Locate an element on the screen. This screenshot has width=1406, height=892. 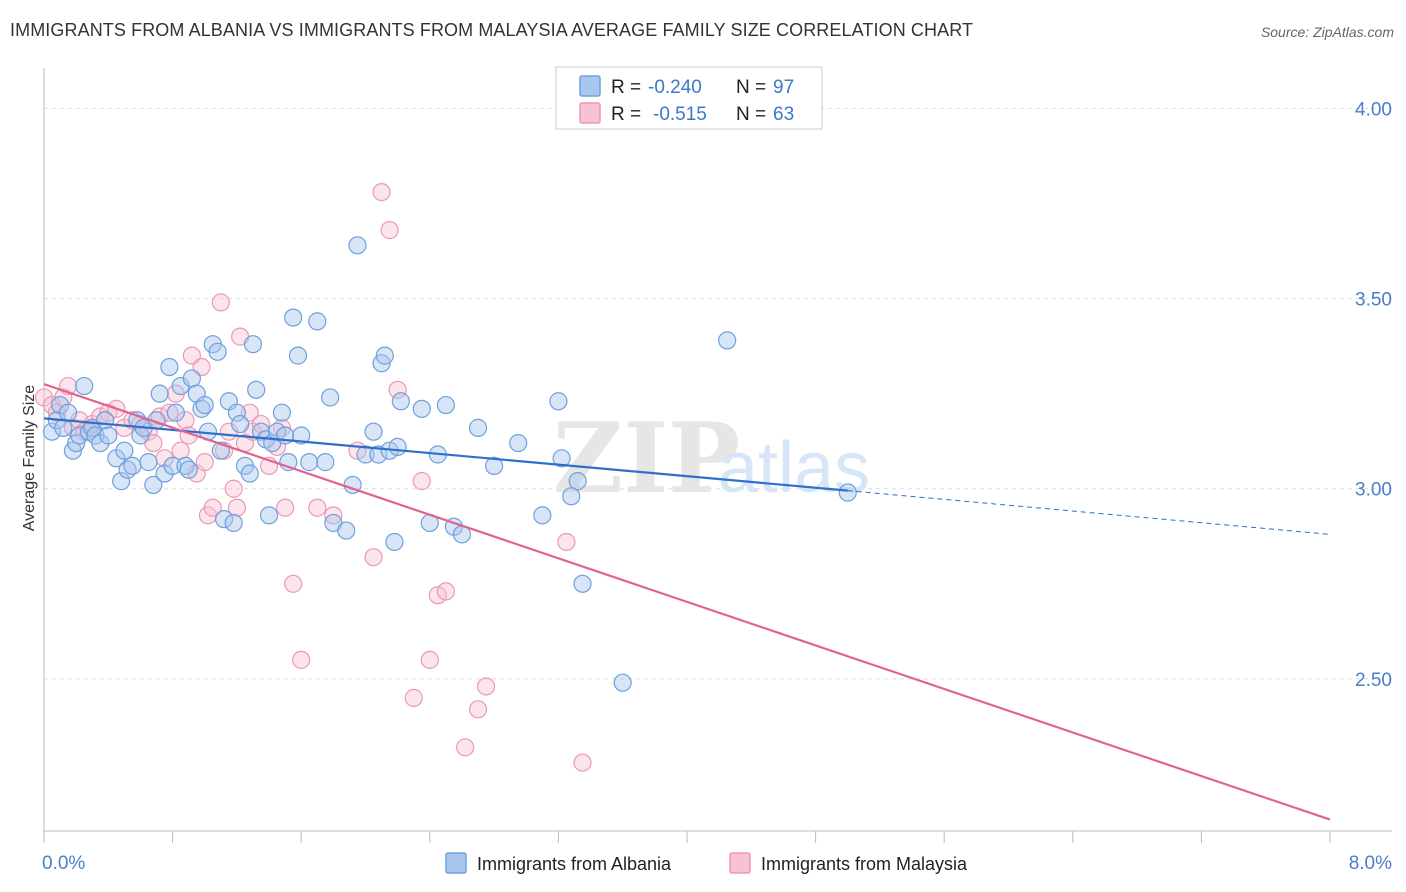
legend-albania-n-label: N = is located at coordinates (751, 87).